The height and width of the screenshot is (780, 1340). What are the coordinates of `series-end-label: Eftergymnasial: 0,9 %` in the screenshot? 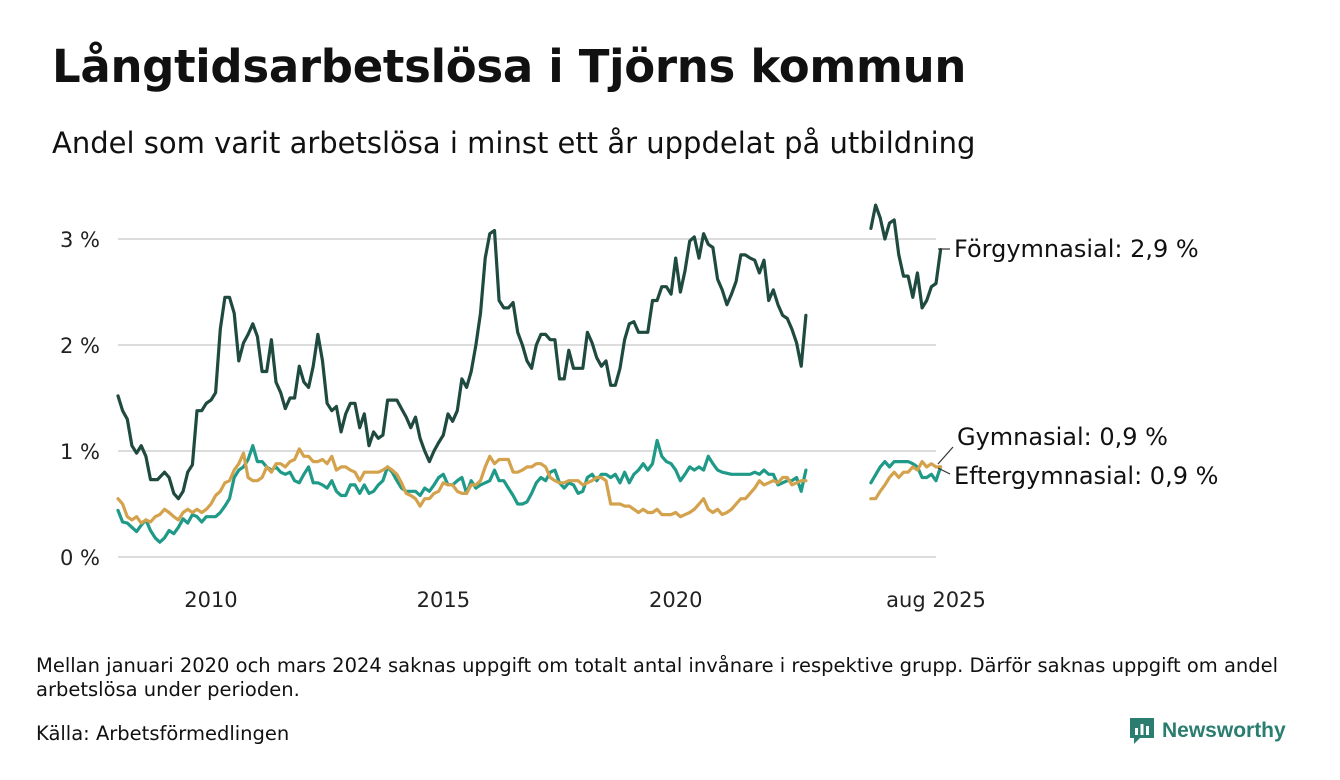 It's located at (1086, 476).